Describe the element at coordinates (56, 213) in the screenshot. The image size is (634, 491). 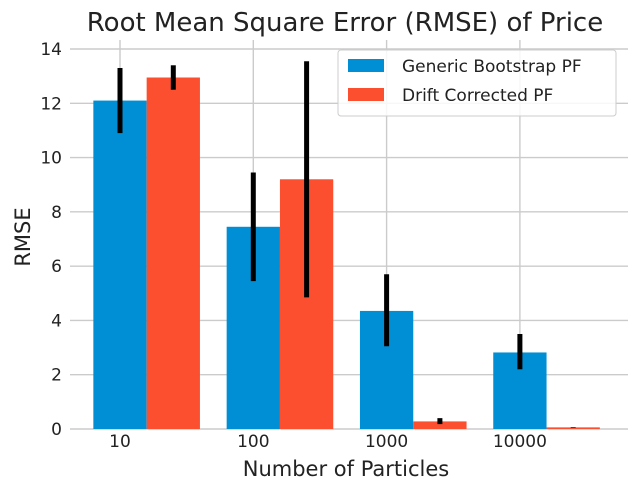
I see `y-tick-label-8: 8` at that location.